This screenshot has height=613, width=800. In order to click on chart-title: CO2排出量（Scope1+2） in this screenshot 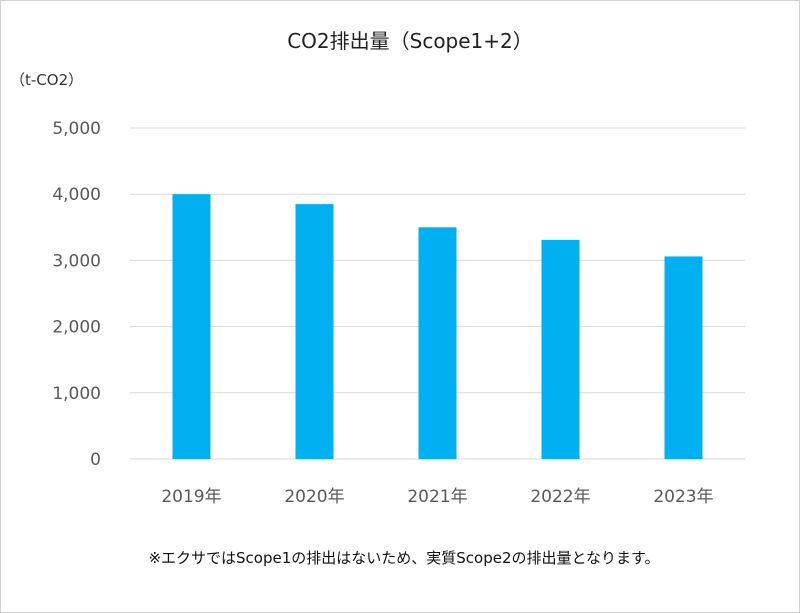, I will do `click(410, 41)`.